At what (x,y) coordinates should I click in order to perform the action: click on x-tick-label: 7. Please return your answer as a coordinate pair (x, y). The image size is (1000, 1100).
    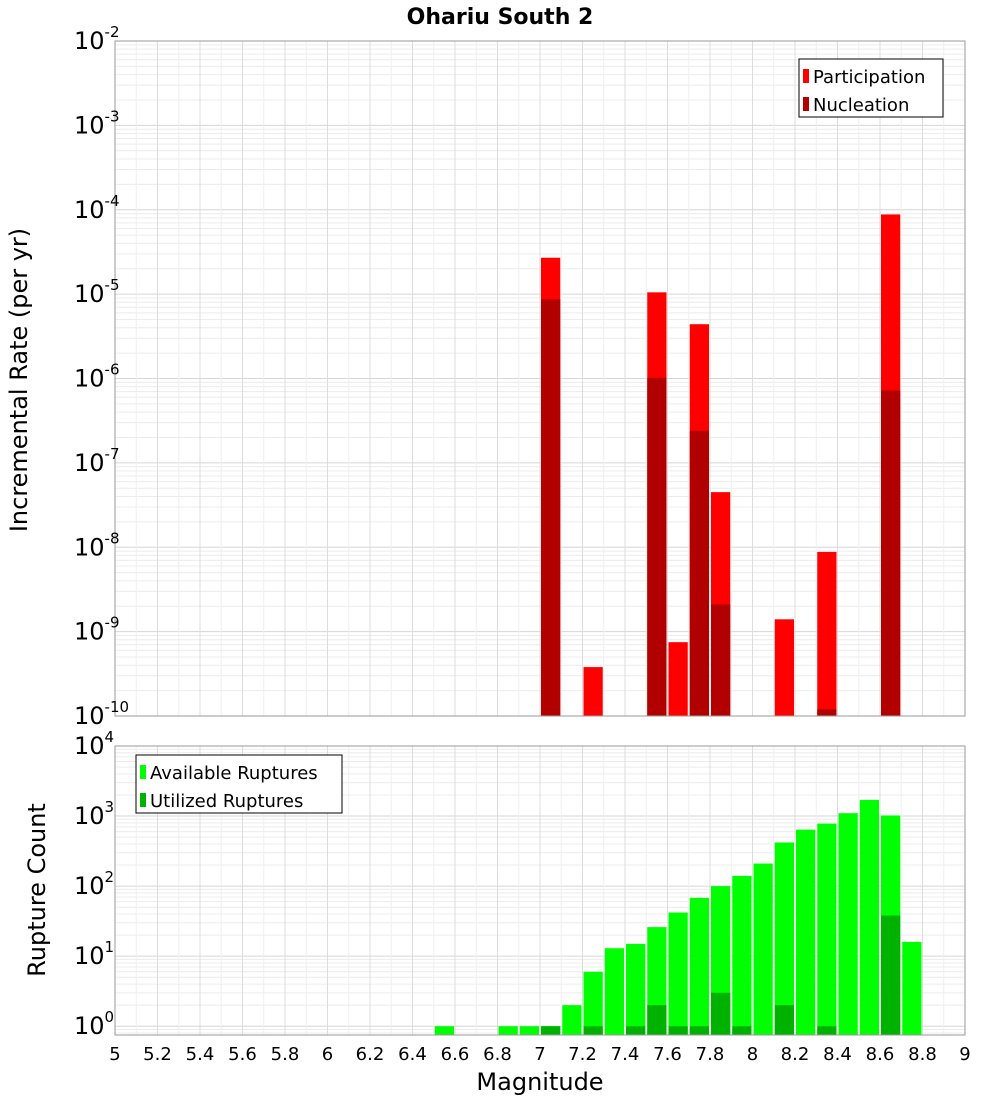
    Looking at the image, I should click on (539, 1054).